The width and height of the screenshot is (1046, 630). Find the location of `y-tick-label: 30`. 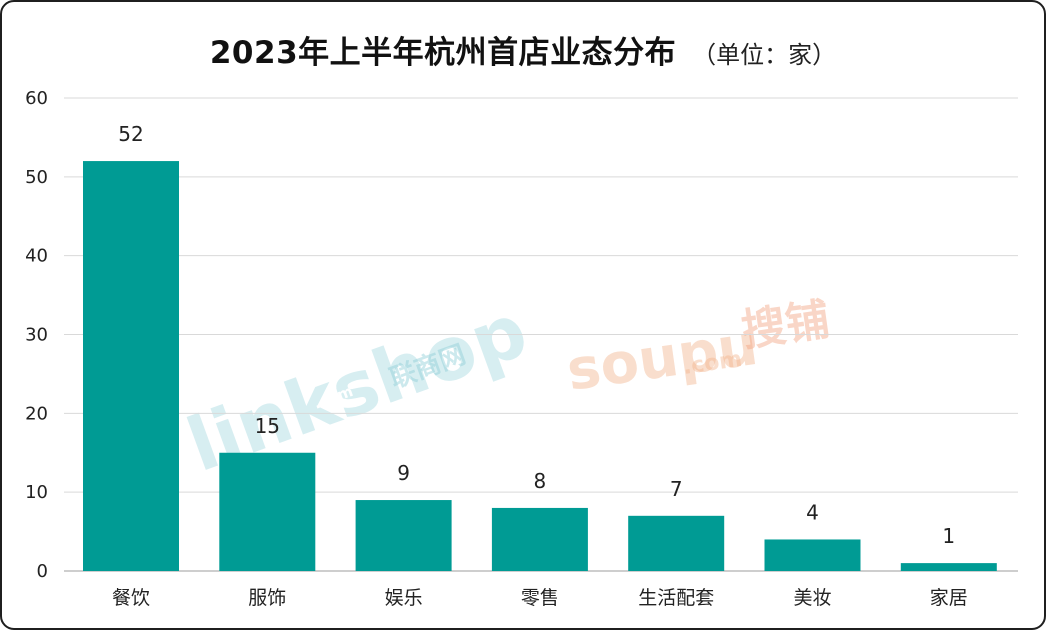

y-tick-label: 30 is located at coordinates (36, 335).